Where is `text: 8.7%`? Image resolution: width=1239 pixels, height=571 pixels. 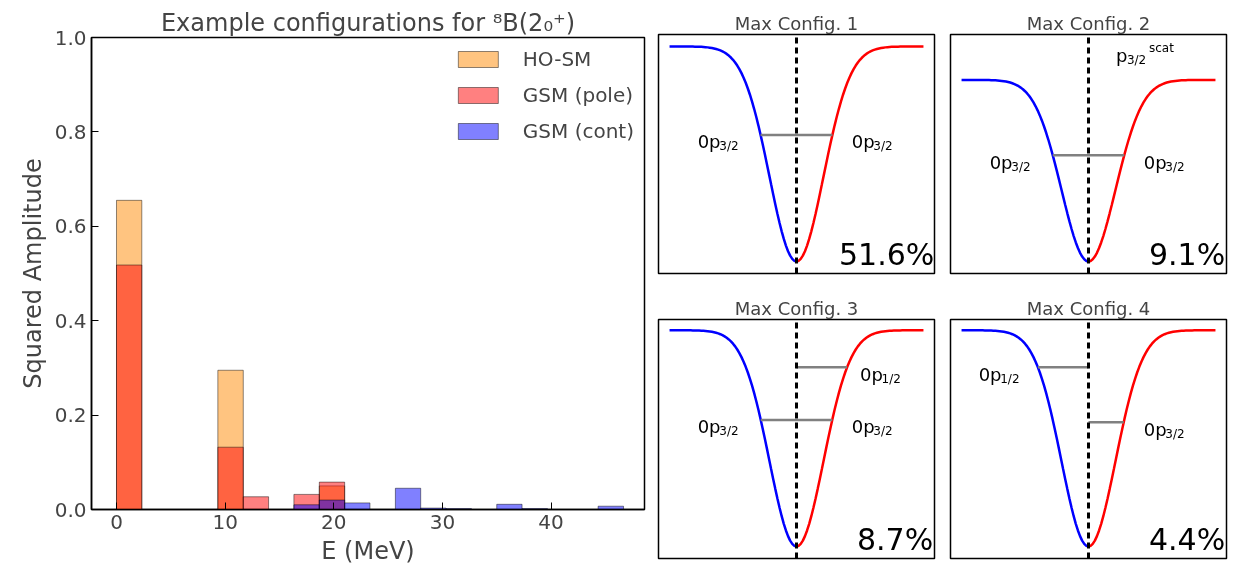 text: 8.7% is located at coordinates (895, 539).